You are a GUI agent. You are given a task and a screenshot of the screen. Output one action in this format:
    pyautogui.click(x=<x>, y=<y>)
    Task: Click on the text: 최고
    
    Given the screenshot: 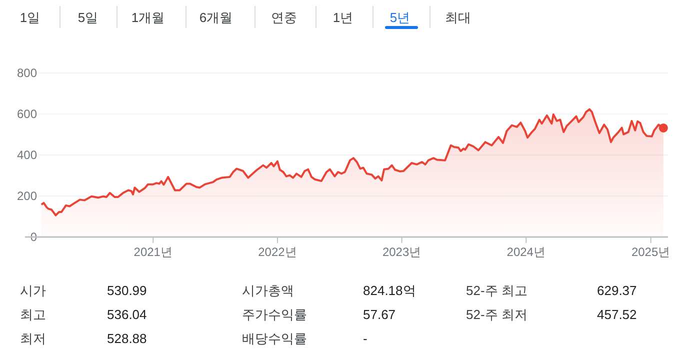 What is the action you would take?
    pyautogui.click(x=33, y=314)
    